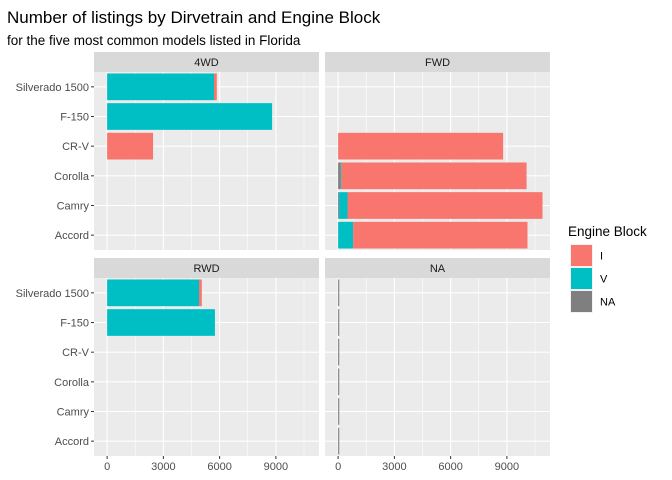 The width and height of the screenshot is (672, 480). I want to click on bar-4wd-silverado-1500-v, so click(160, 87).